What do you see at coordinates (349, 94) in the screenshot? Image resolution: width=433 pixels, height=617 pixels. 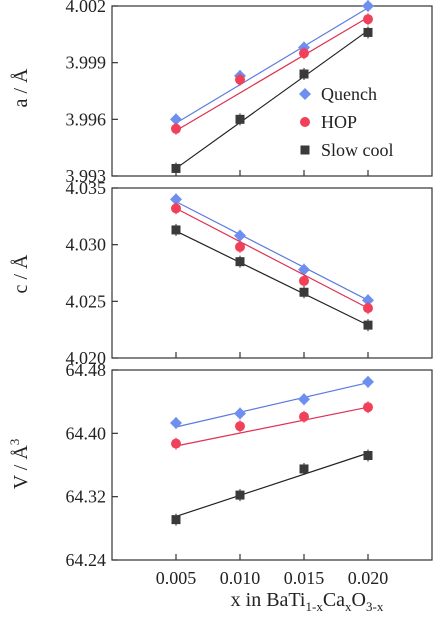 I see `legend-label: Quench` at bounding box center [349, 94].